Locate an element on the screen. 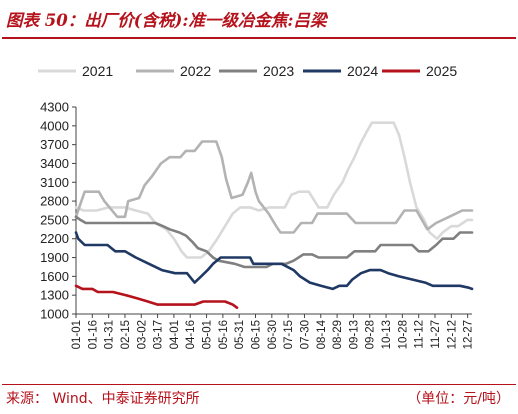 This screenshot has height=414, width=518. x-tick-label: 11-27 is located at coordinates (436, 334).